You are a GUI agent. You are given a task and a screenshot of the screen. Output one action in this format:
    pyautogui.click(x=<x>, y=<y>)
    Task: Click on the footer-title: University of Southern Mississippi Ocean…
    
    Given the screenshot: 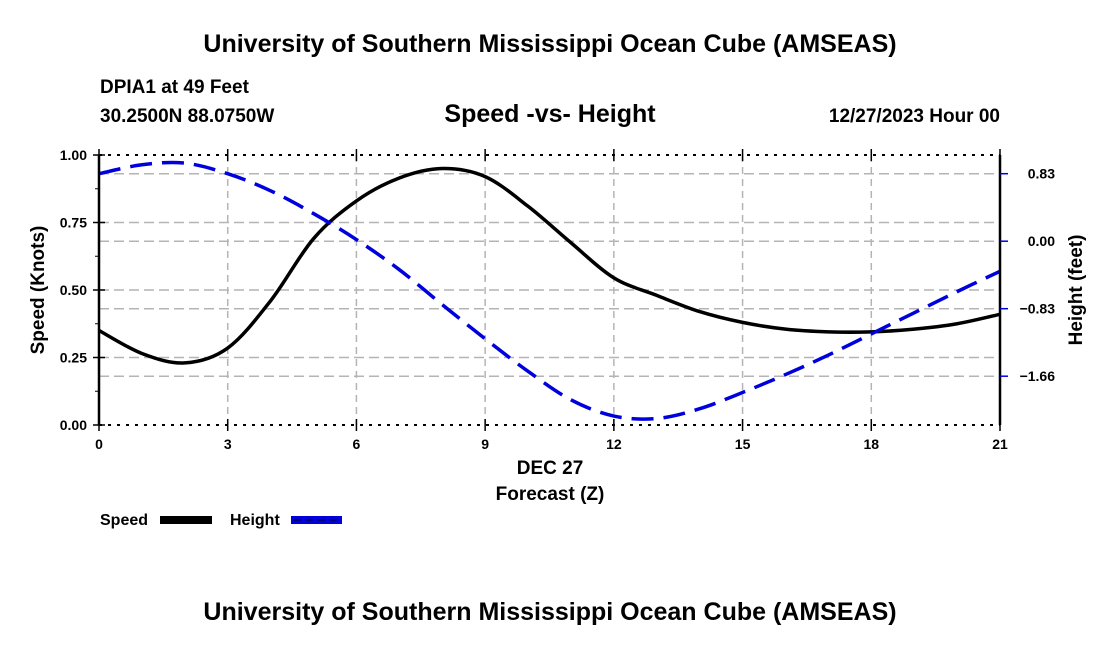 What is the action you would take?
    pyautogui.click(x=550, y=612)
    